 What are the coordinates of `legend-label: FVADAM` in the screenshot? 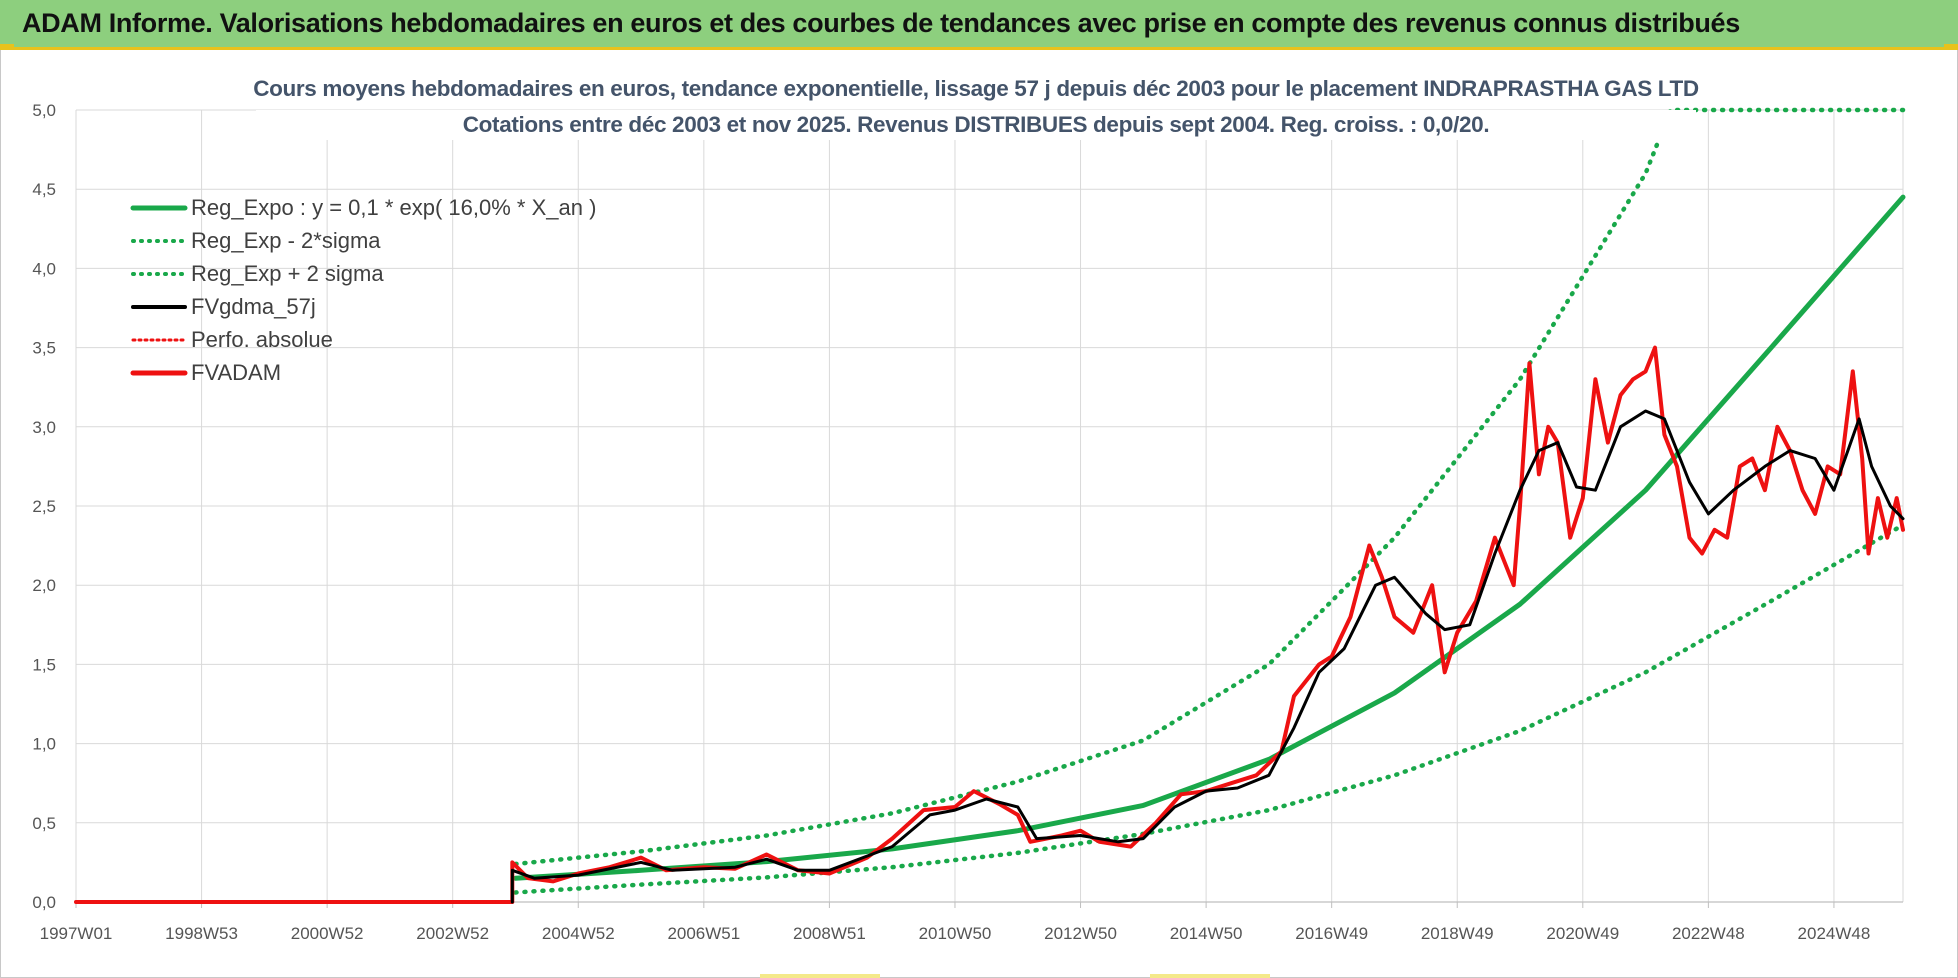 It's located at (236, 372).